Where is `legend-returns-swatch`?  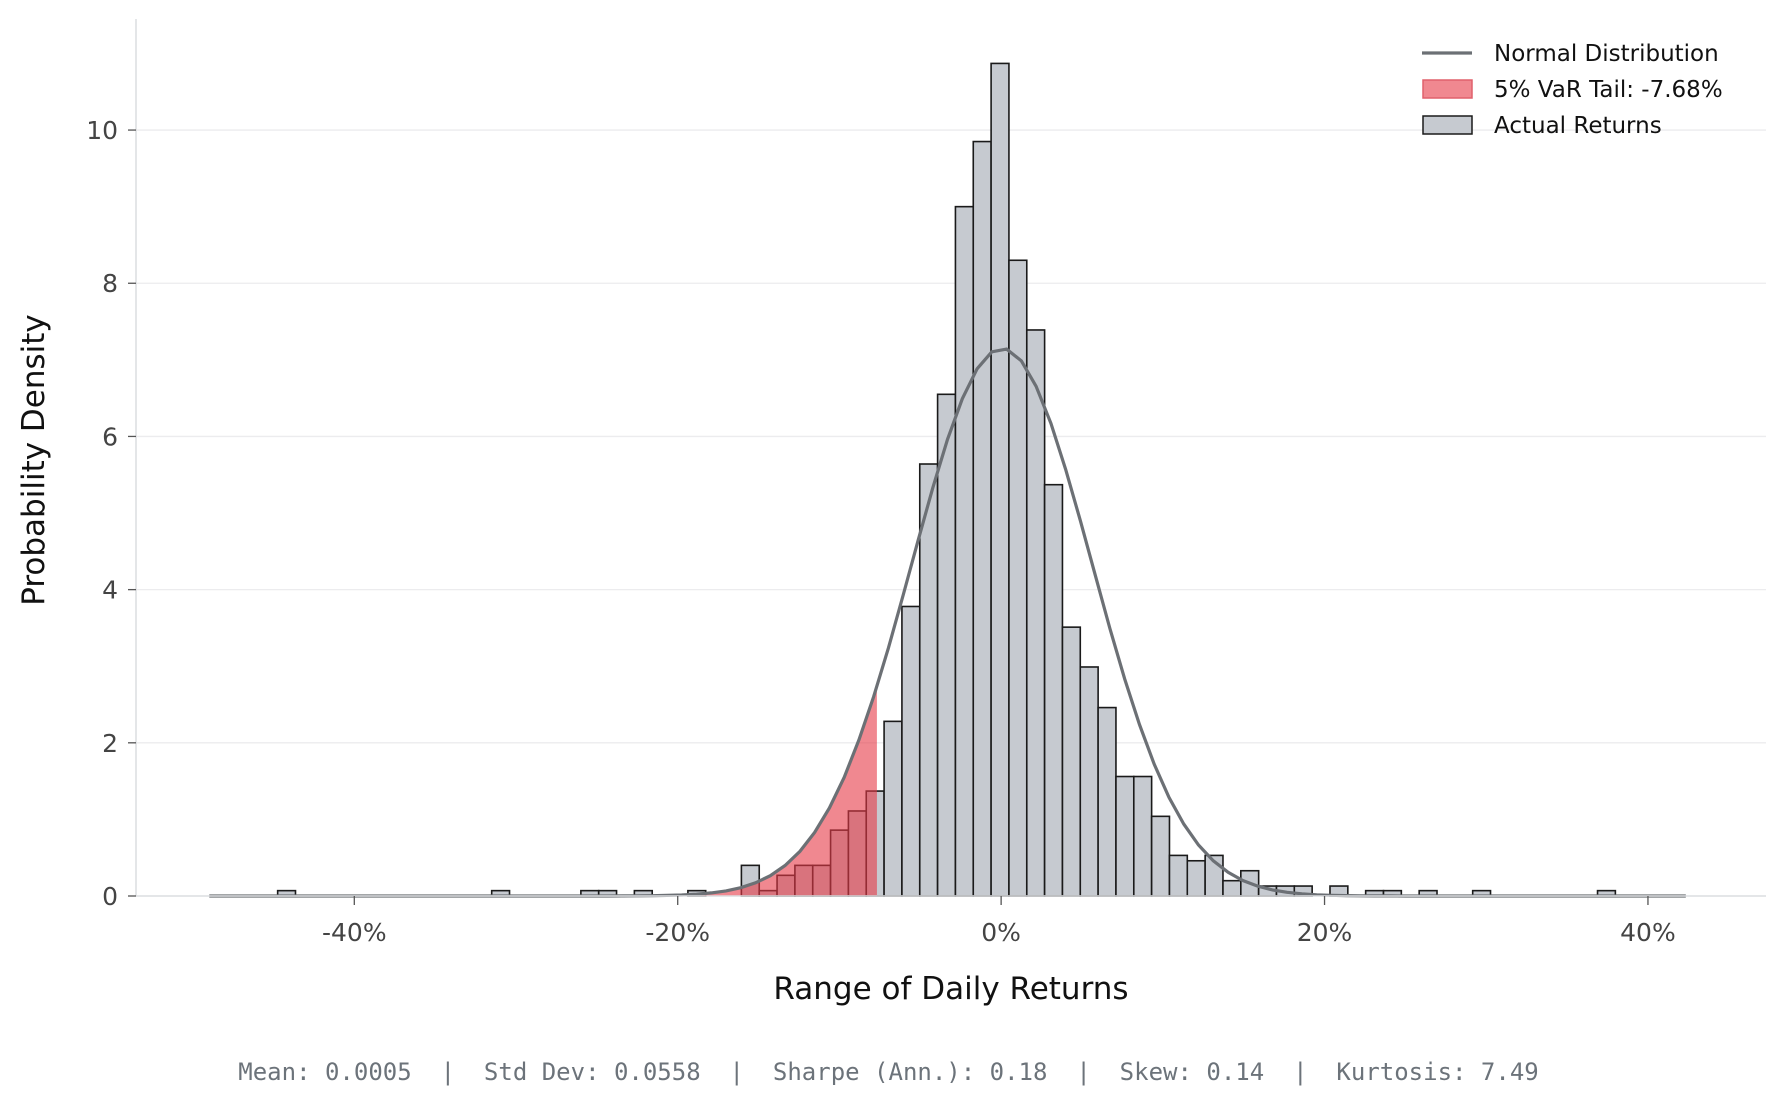 legend-returns-swatch is located at coordinates (1447, 125).